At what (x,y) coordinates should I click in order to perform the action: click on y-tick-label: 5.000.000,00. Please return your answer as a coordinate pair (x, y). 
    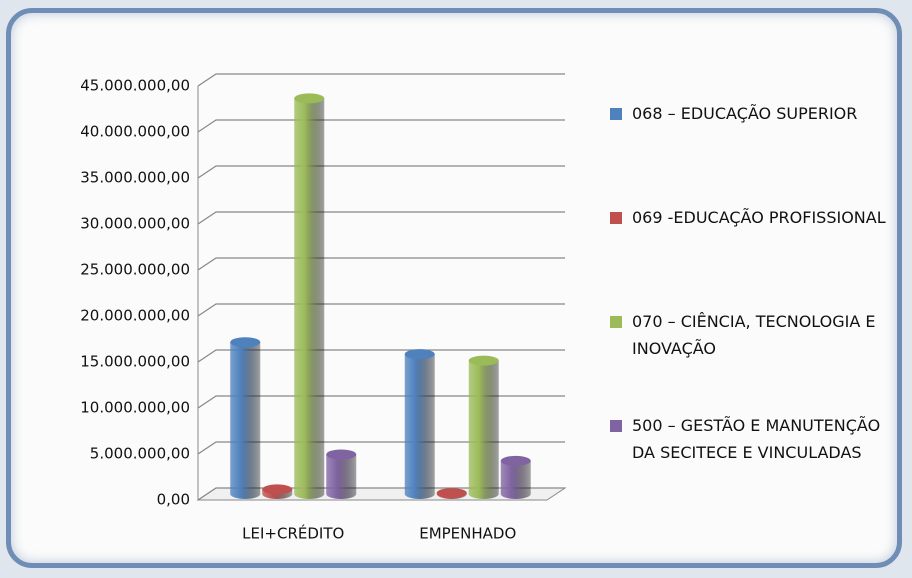
    Looking at the image, I should click on (140, 454).